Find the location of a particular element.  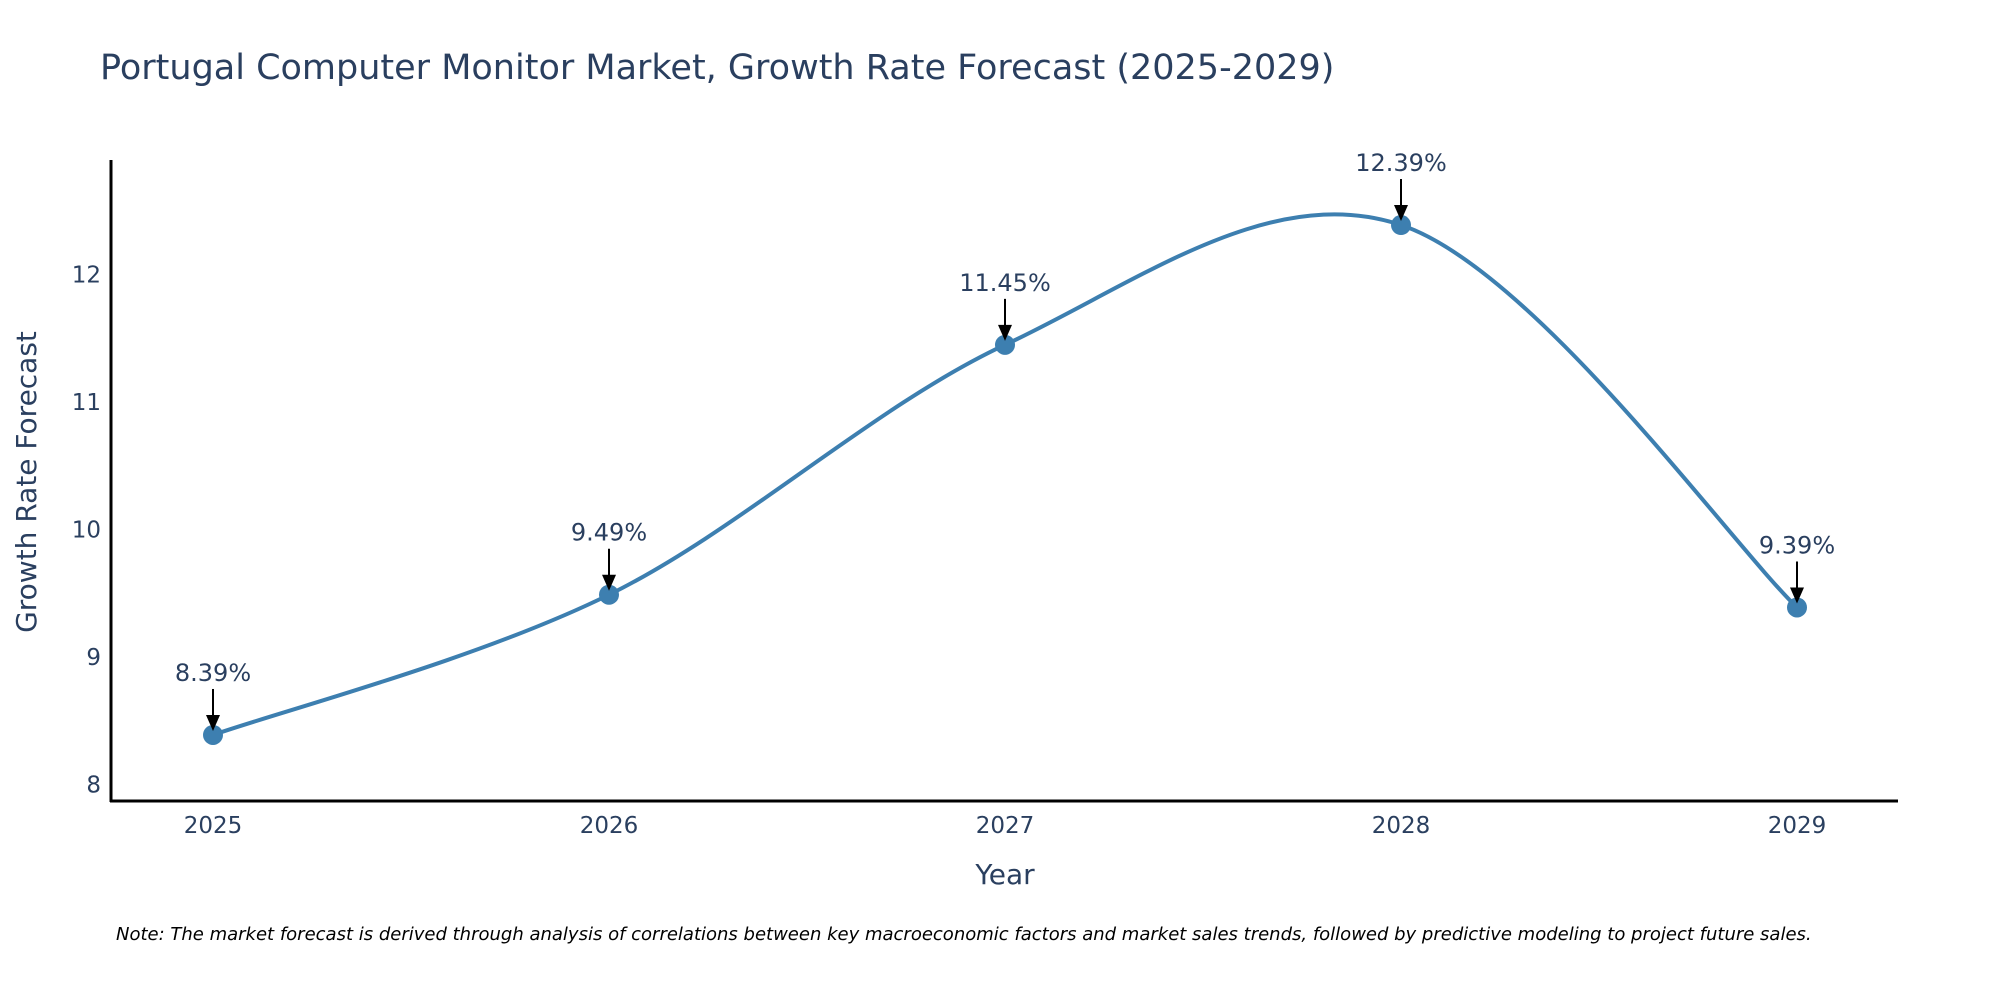

y-tick-label: 12 is located at coordinates (86, 276).